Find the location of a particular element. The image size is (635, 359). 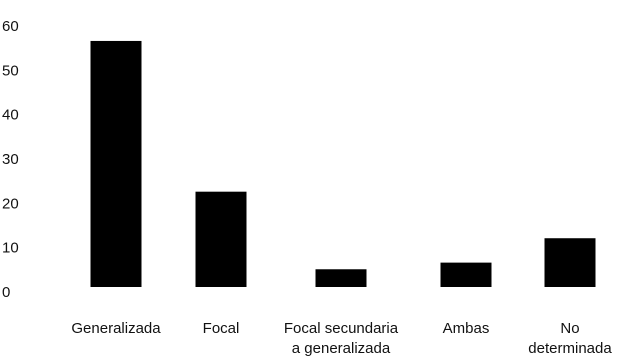

x-category-label: determinada is located at coordinates (570, 348).